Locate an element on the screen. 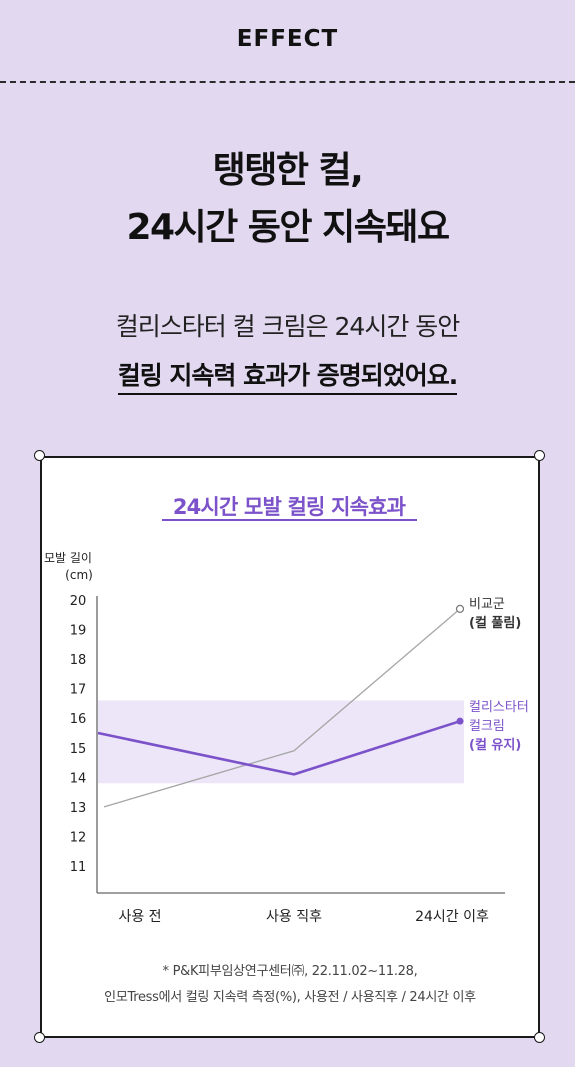  y-tick-label: 15 is located at coordinates (78, 749).